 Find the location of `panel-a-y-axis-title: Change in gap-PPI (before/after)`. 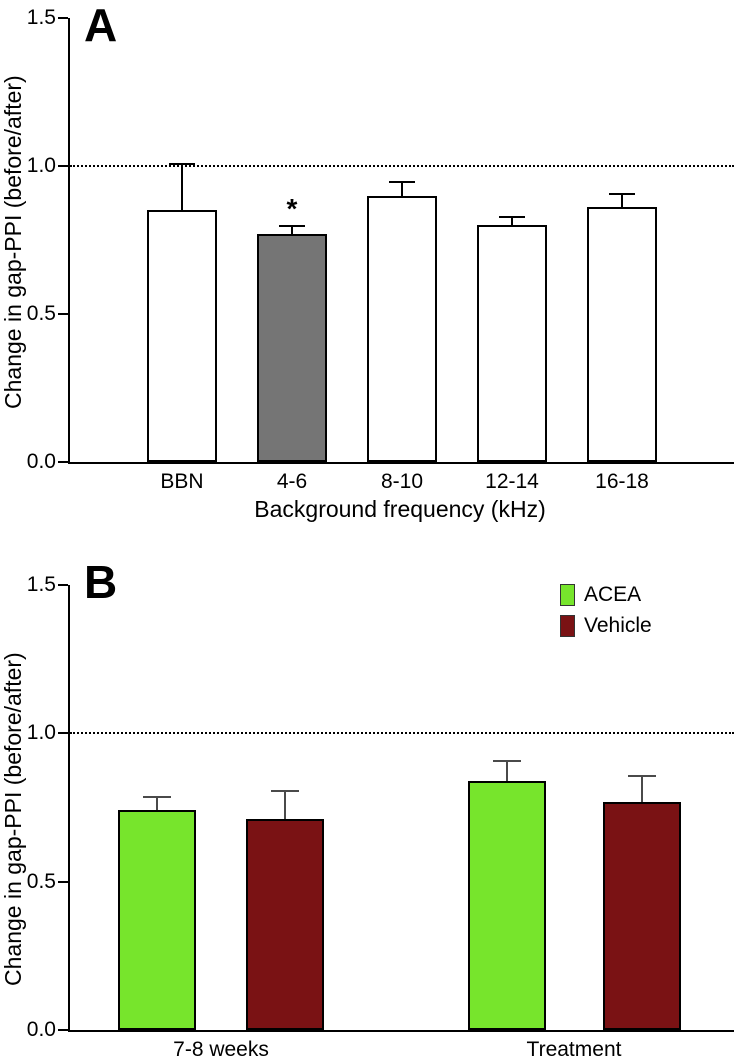

panel-a-y-axis-title: Change in gap-PPI (before/after) is located at coordinates (13, 242).